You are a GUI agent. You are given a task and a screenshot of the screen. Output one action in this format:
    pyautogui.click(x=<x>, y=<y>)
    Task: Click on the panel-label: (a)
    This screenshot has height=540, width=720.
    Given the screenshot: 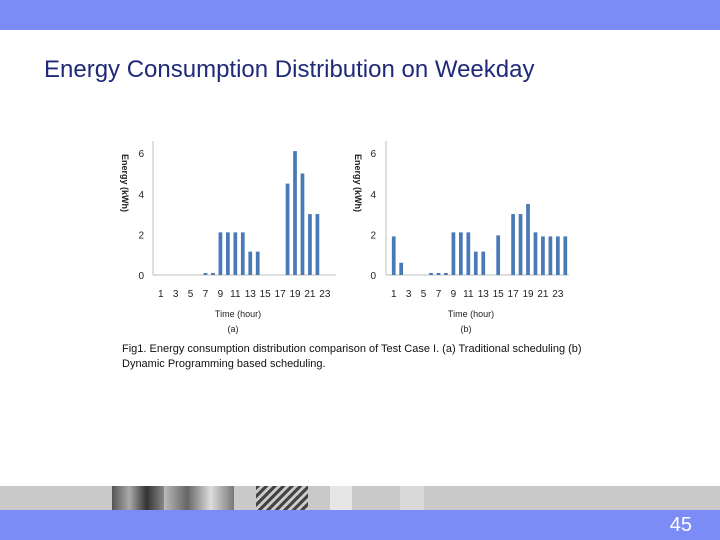 What is the action you would take?
    pyautogui.click(x=233, y=329)
    